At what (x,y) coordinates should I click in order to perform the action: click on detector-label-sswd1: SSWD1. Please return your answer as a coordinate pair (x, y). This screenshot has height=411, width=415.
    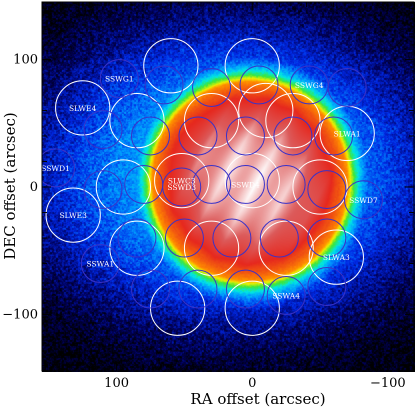
    Looking at the image, I should click on (55, 168).